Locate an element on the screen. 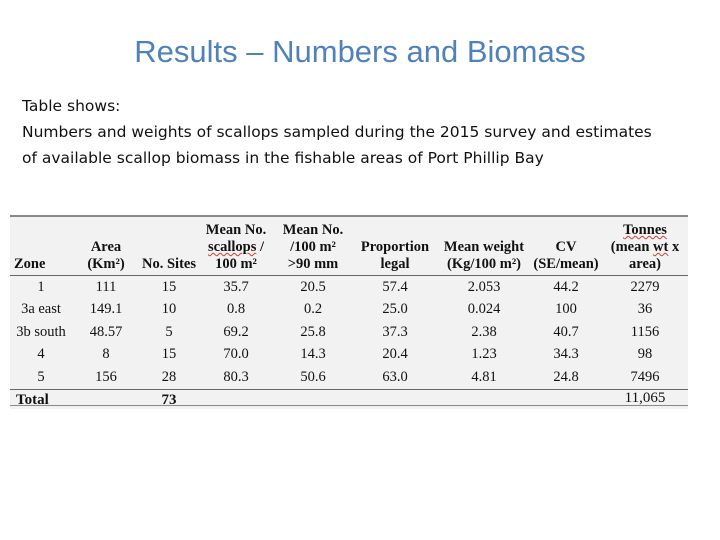  cell-zone: 3b south is located at coordinates (41, 331).